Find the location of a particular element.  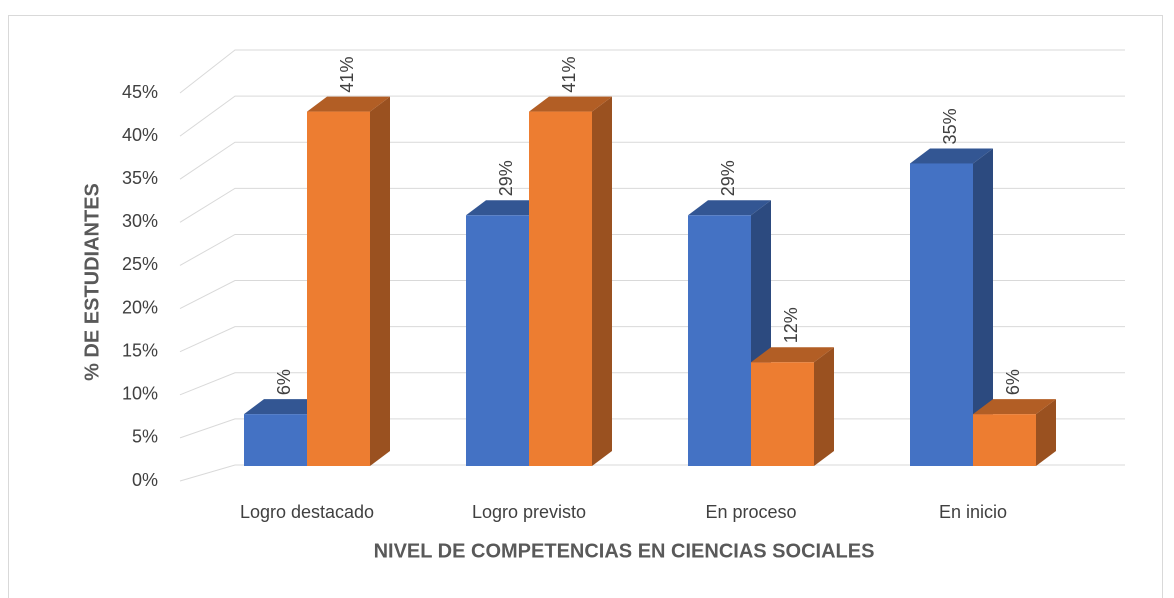

y-tick-label: 0% is located at coordinates (145, 480).